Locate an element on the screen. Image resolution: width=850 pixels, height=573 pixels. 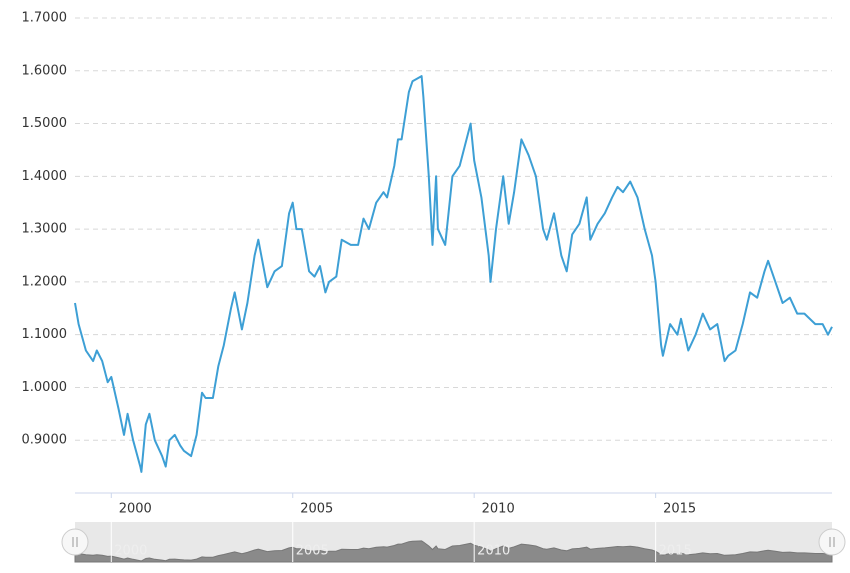
navigator-label: 2015 is located at coordinates (675, 551).